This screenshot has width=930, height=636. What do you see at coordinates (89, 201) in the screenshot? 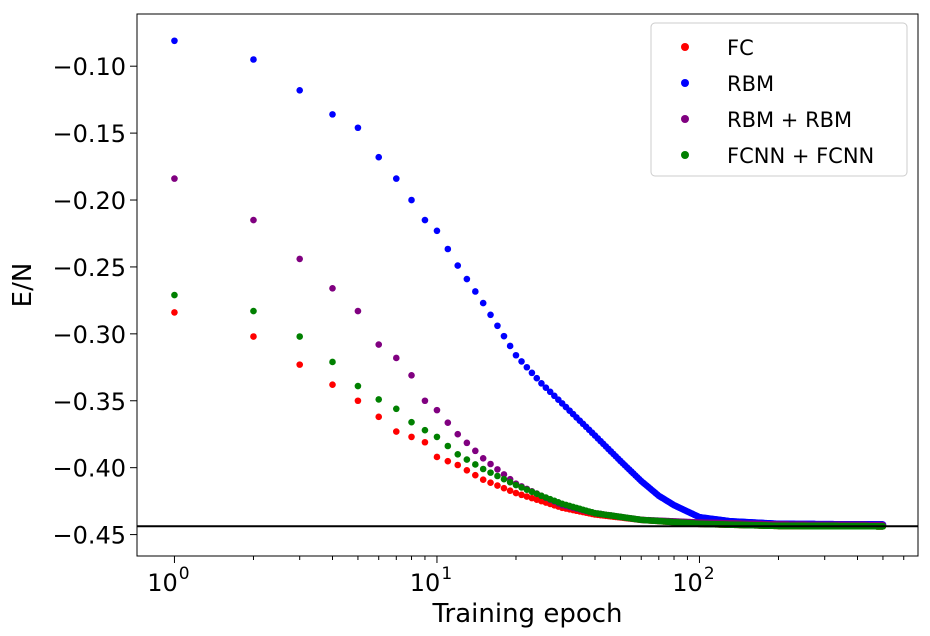
I see `y-tick-label: −0.20` at bounding box center [89, 201].